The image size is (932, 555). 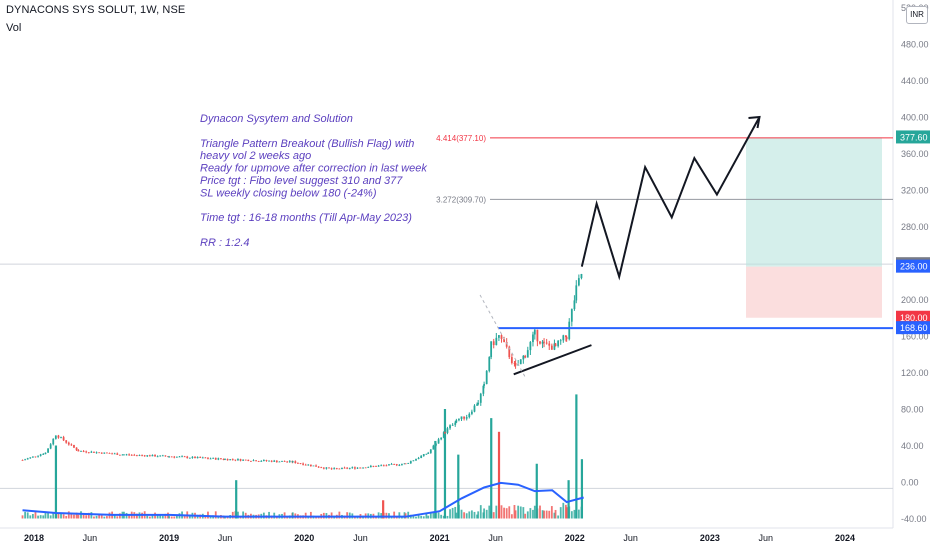 I want to click on triangle-guide-line, so click(x=502, y=336).